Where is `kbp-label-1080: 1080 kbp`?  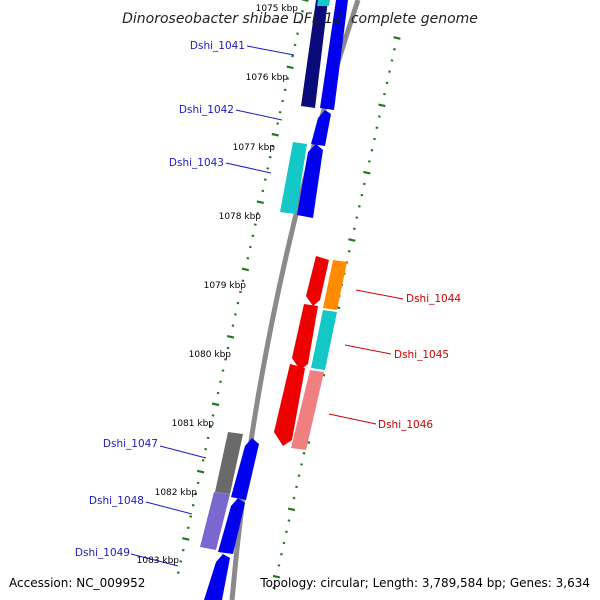 kbp-label-1080: 1080 kbp is located at coordinates (210, 355).